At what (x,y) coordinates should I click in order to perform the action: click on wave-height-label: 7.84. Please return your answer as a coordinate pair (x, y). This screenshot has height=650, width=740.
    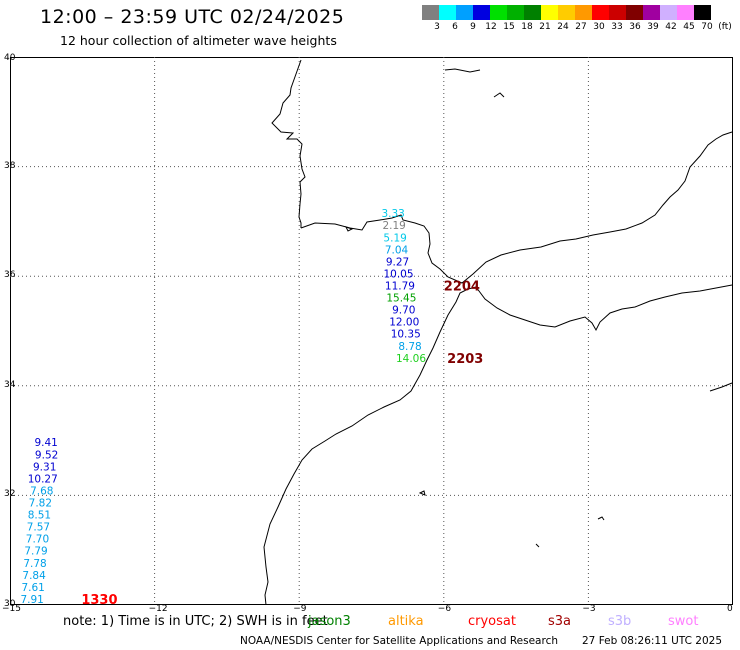
    Looking at the image, I should click on (34, 576).